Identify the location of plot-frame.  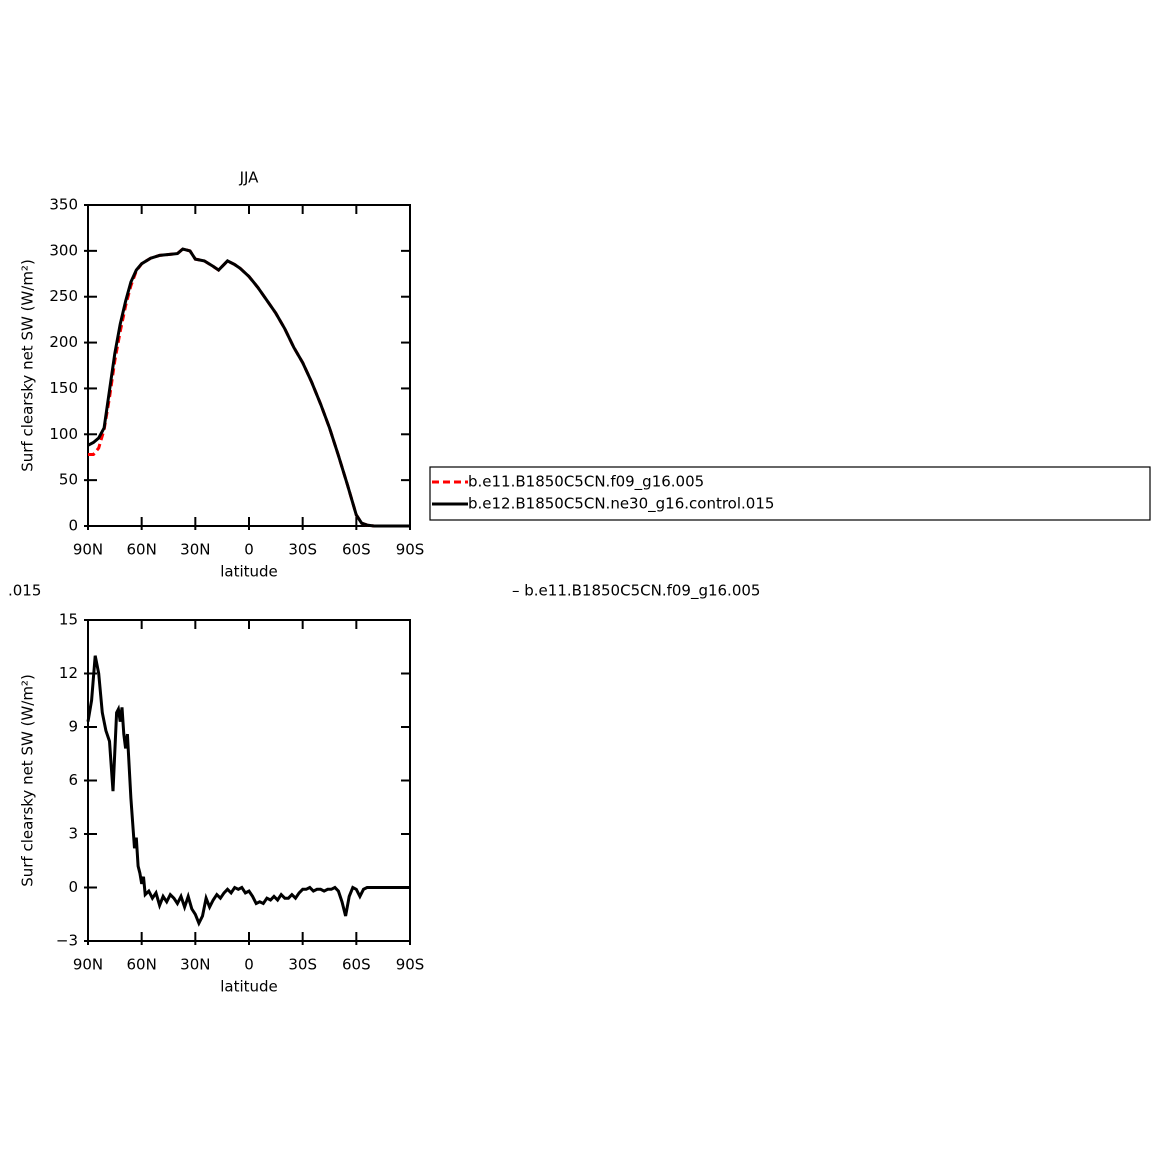
(249, 365).